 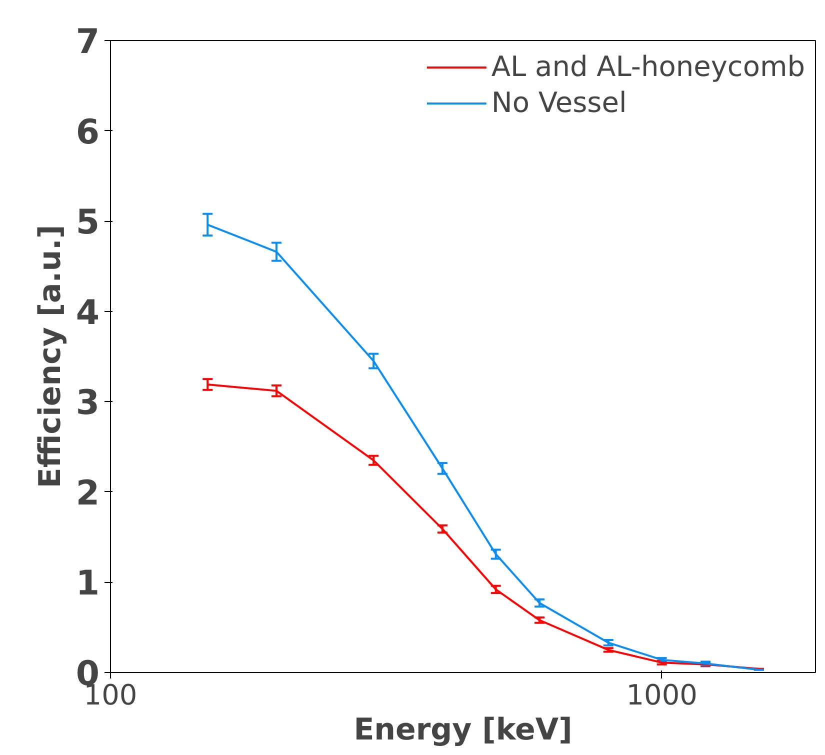 I want to click on y-axis-title: Efficiency [a.u.], so click(x=50, y=356).